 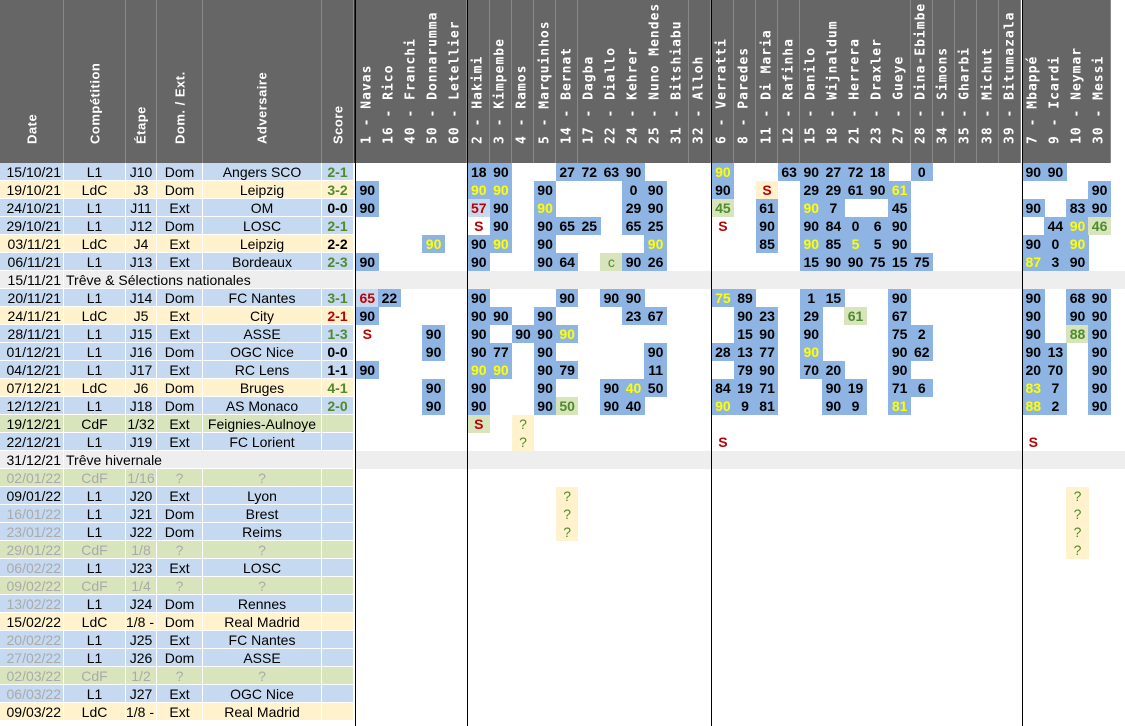 I want to click on player-minutes: 27, so click(x=833, y=172).